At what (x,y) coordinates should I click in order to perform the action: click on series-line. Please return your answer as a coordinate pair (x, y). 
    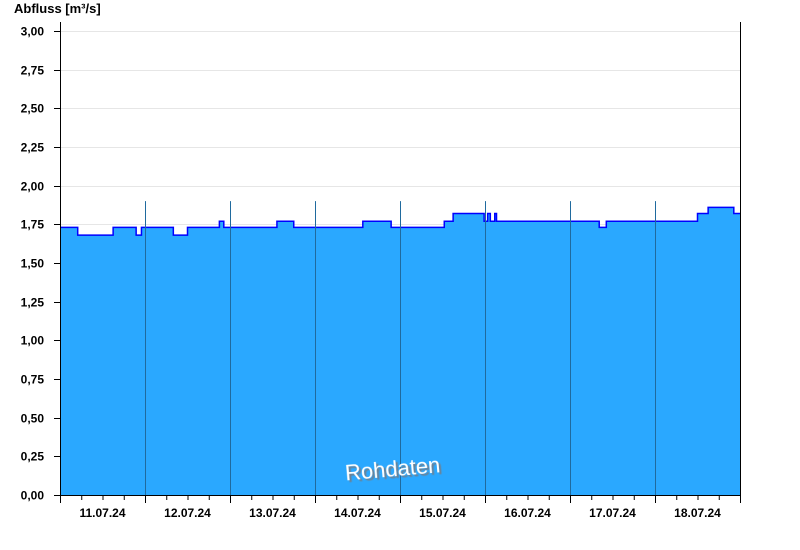
    Looking at the image, I should click on (400, 221).